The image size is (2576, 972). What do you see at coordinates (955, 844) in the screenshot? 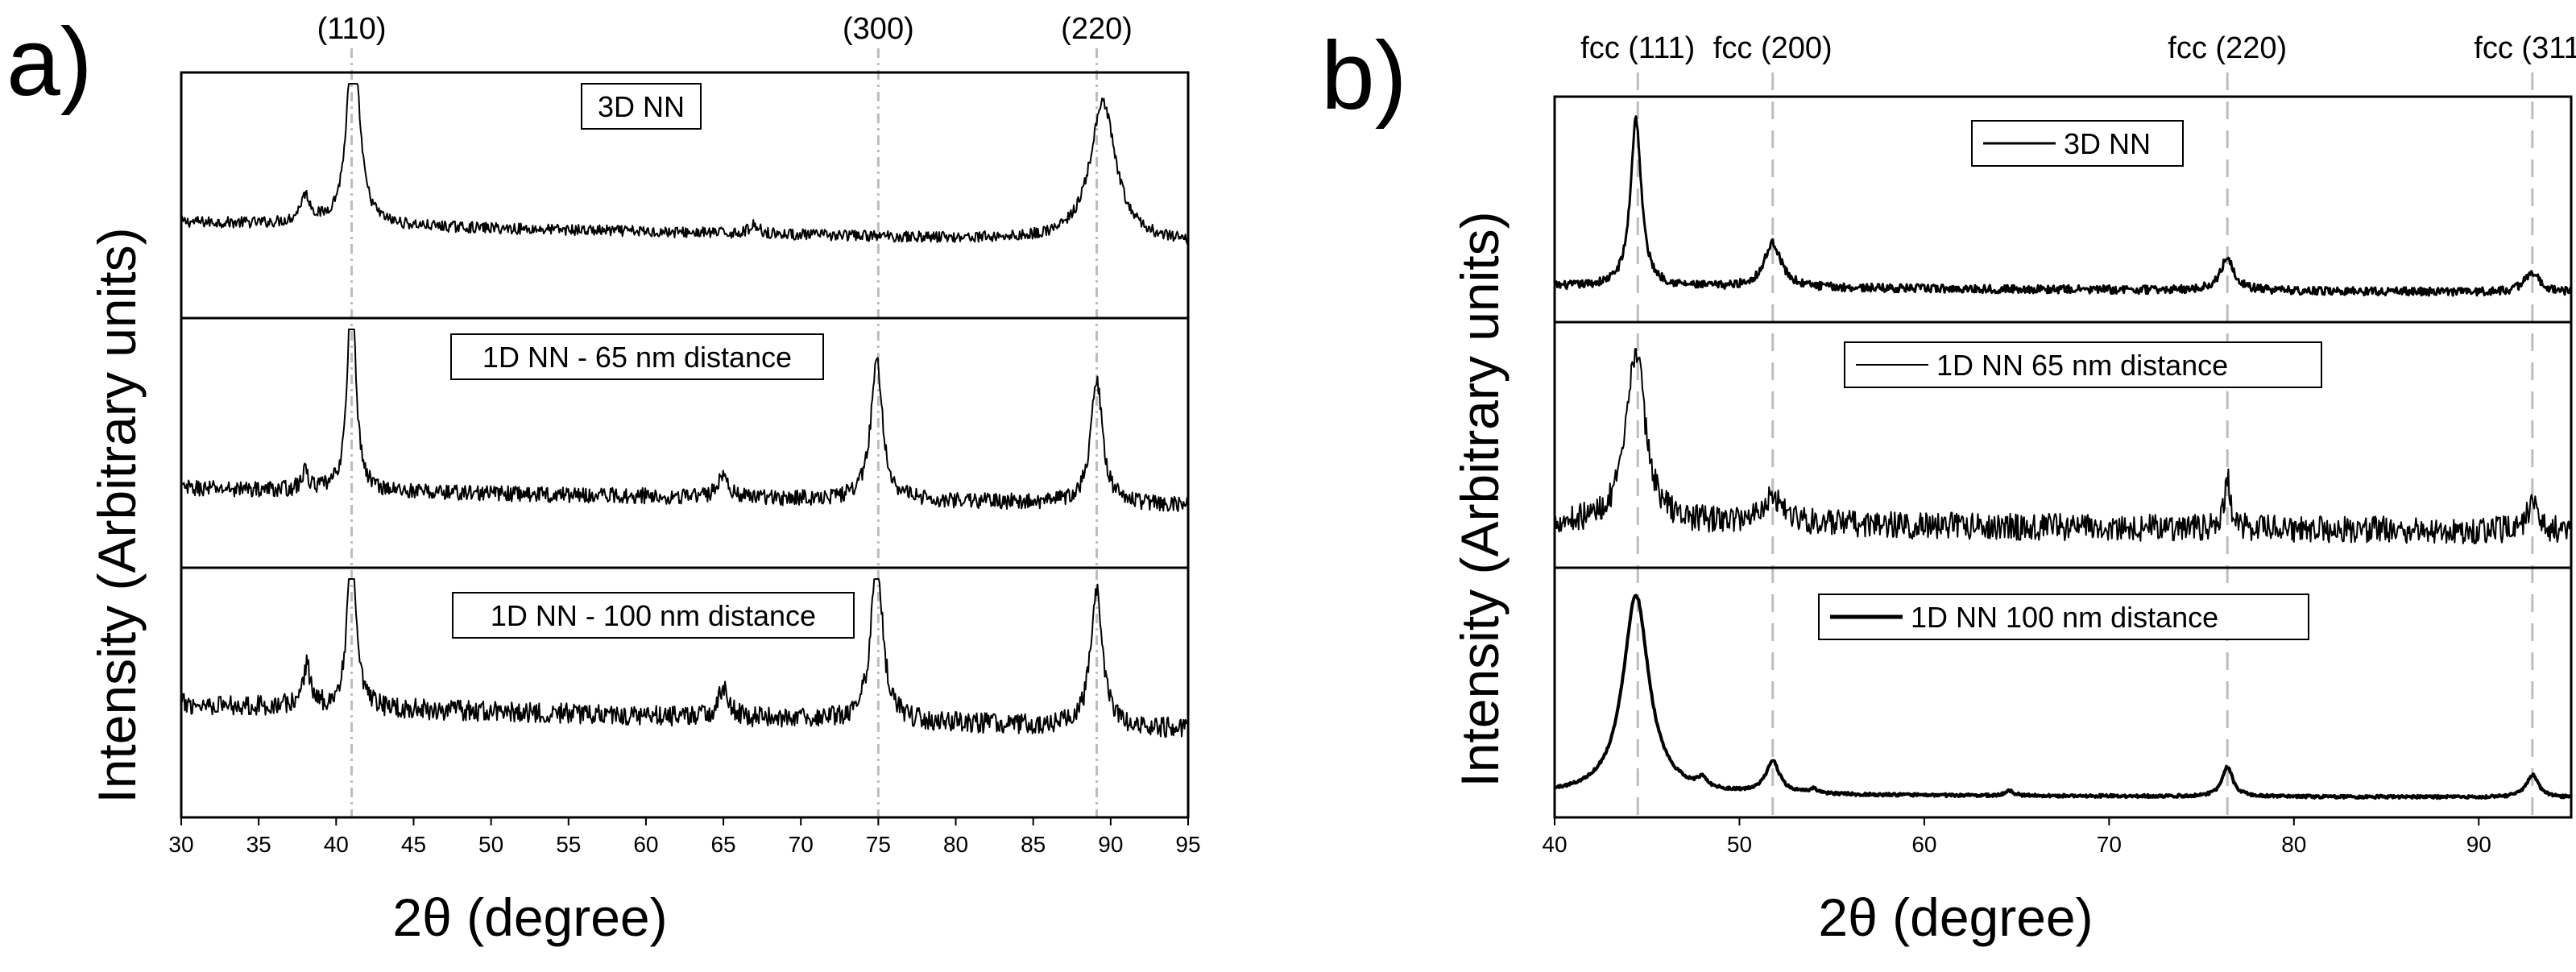
I see `panel-a-x-tick-label-80: 80` at bounding box center [955, 844].